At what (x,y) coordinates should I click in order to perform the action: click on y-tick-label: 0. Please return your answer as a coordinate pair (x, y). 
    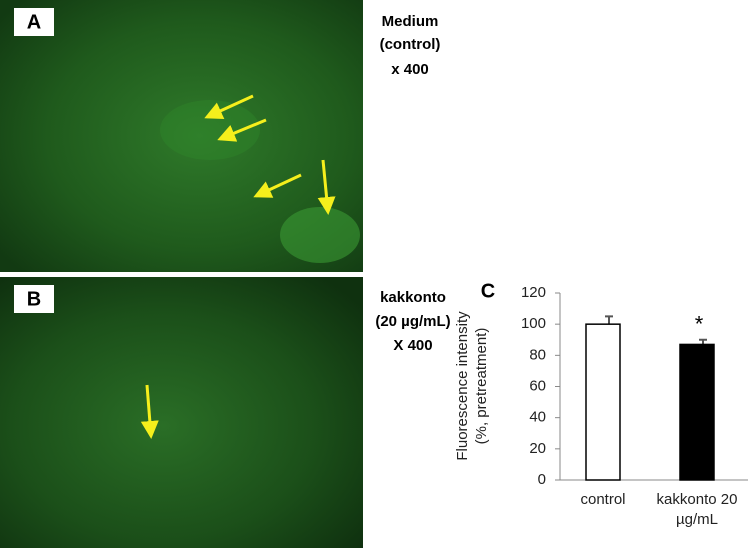
    Looking at the image, I should click on (542, 479).